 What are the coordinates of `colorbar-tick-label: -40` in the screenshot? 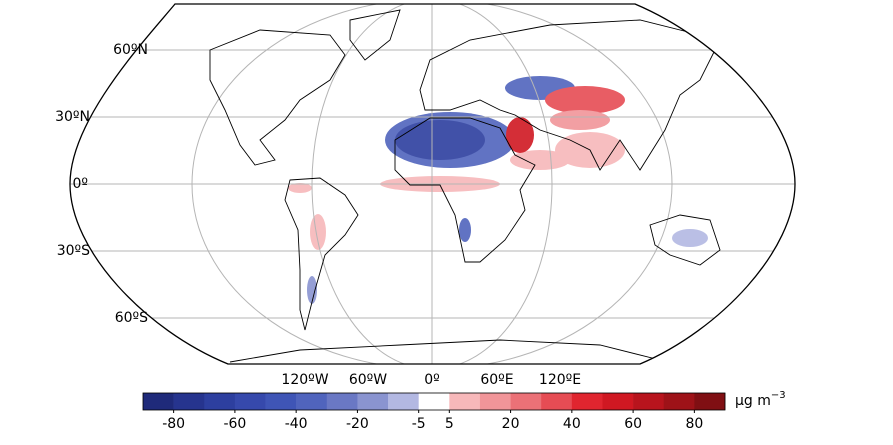 It's located at (296, 424).